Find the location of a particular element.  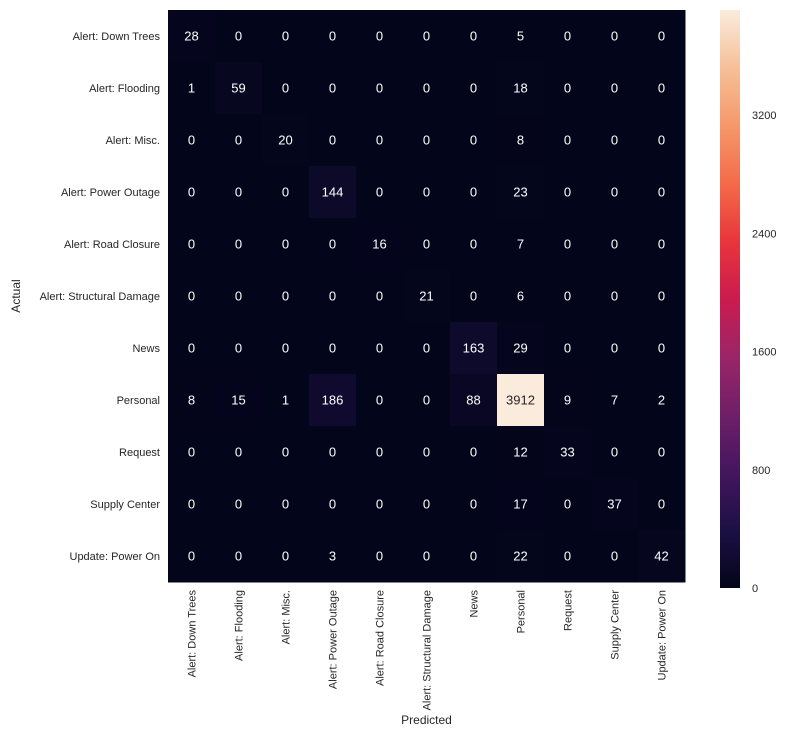

cell-value-label: 8 is located at coordinates (191, 400).